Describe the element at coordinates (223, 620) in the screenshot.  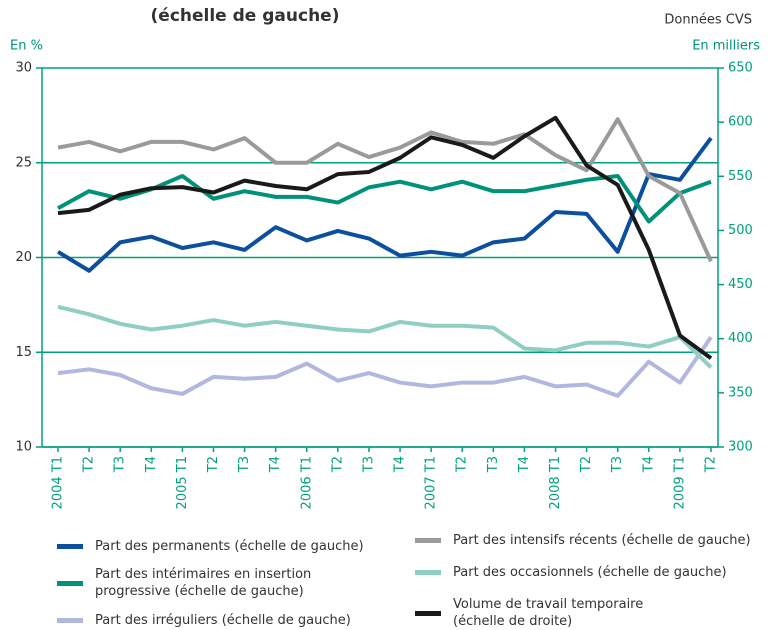
I see `legend-label: Part des irréguliers (échelle de gauche)` at that location.